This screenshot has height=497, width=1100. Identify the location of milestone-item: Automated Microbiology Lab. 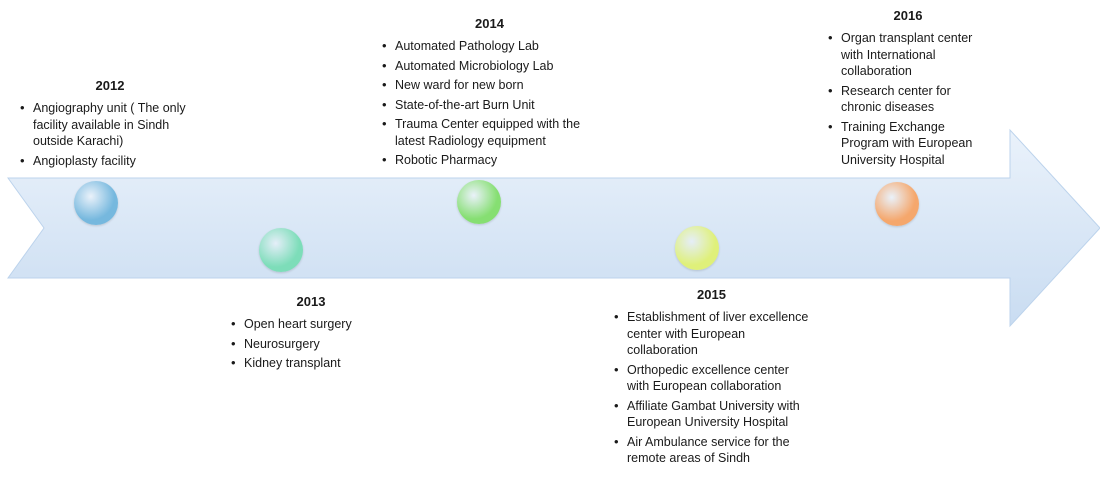
(489, 66).